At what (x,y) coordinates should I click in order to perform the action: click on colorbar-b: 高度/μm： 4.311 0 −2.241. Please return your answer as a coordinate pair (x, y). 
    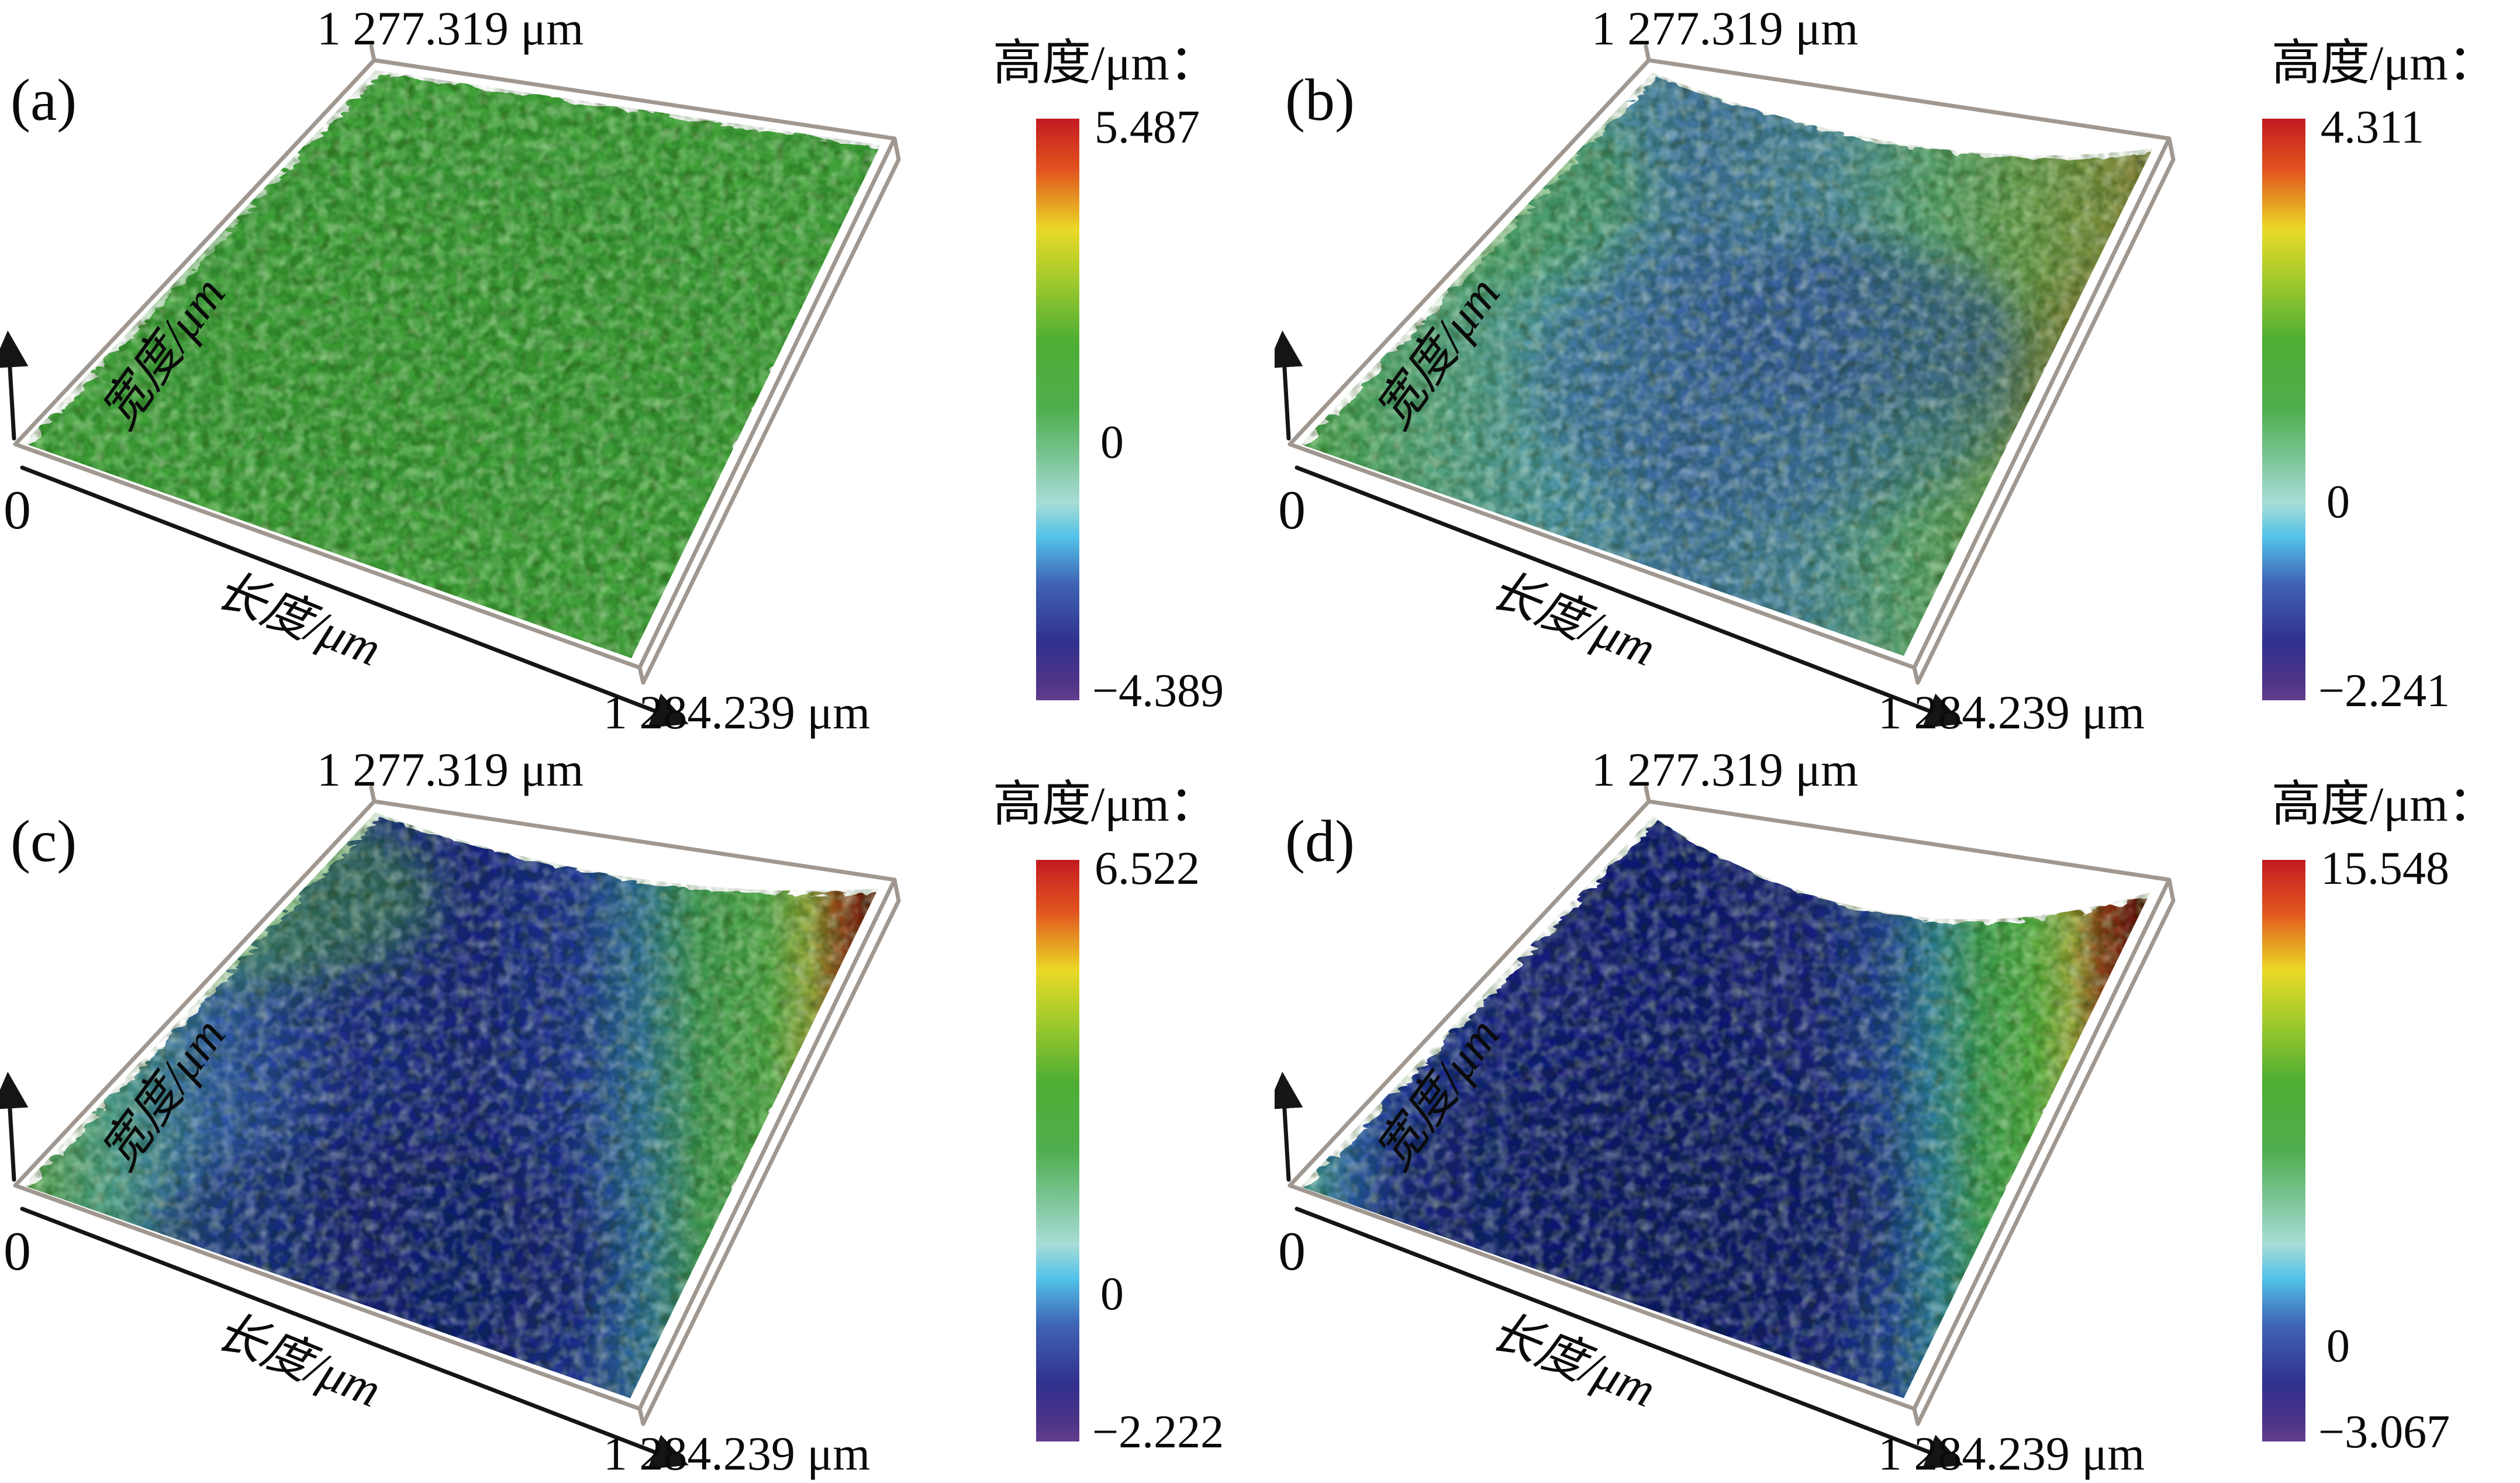
    Looking at the image, I should click on (2383, 370).